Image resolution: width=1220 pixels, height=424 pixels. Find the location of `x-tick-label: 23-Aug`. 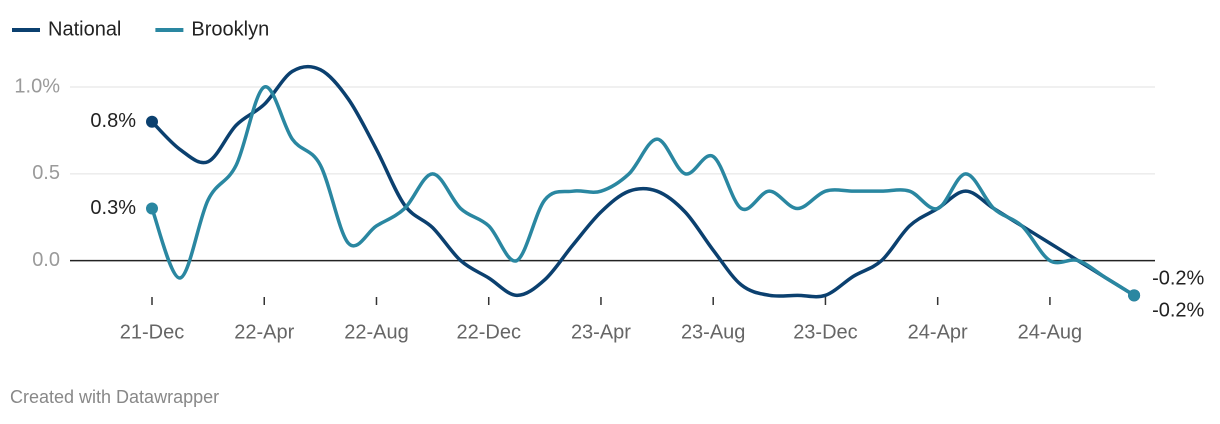

x-tick-label: 23-Aug is located at coordinates (713, 332).